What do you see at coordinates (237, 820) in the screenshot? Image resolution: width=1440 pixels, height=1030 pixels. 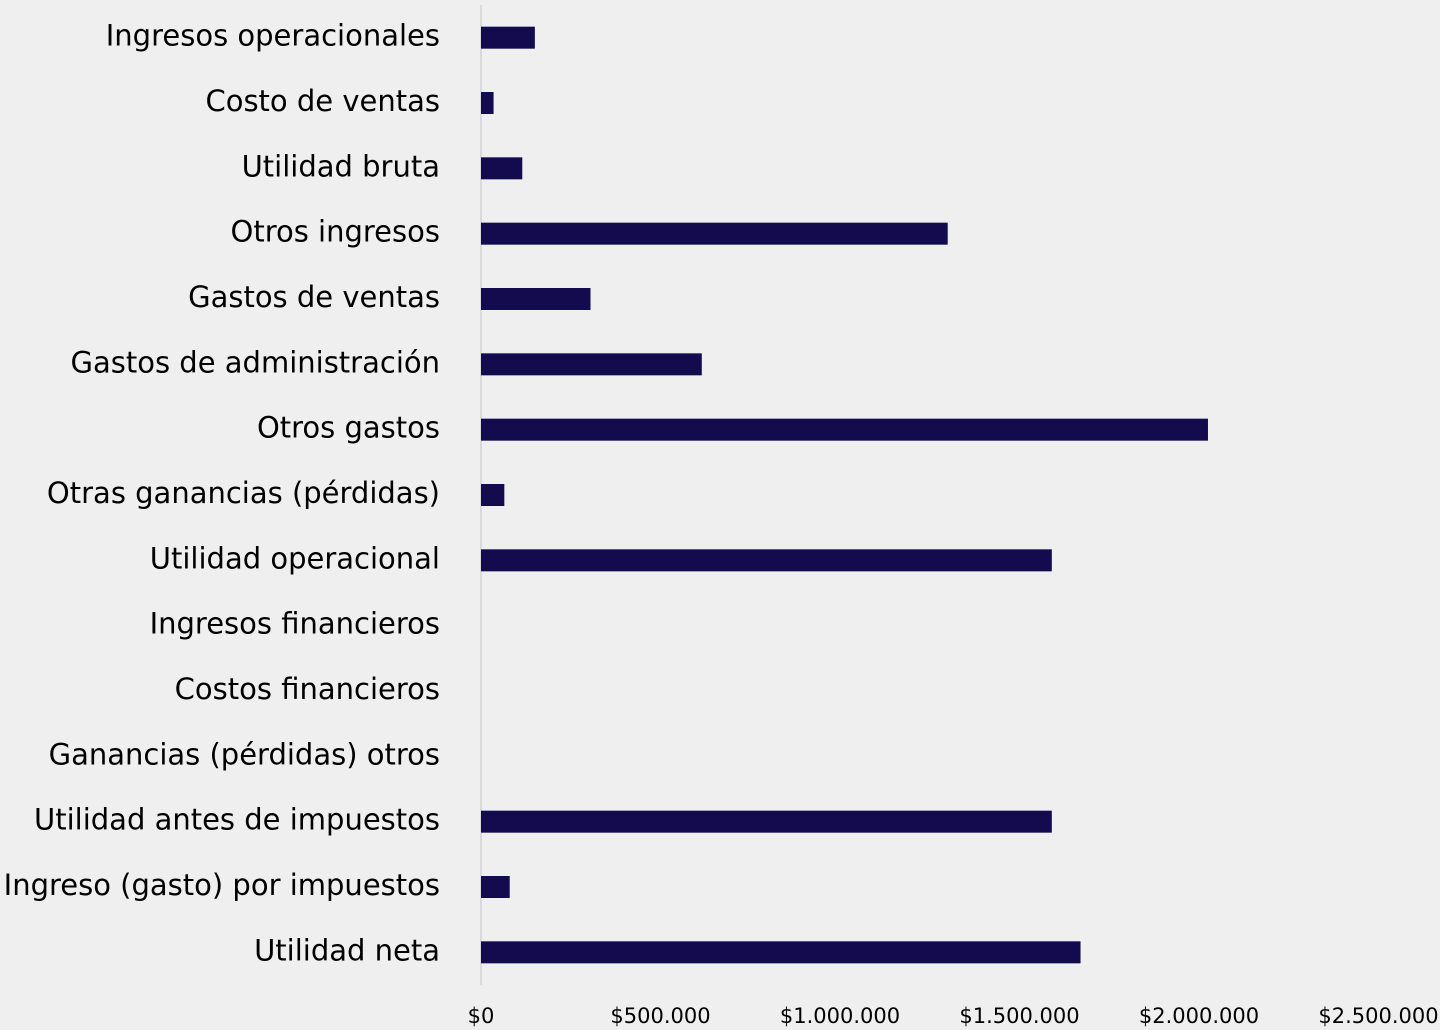 I see `y-tick-label: Utilidad antes de impuestos` at bounding box center [237, 820].